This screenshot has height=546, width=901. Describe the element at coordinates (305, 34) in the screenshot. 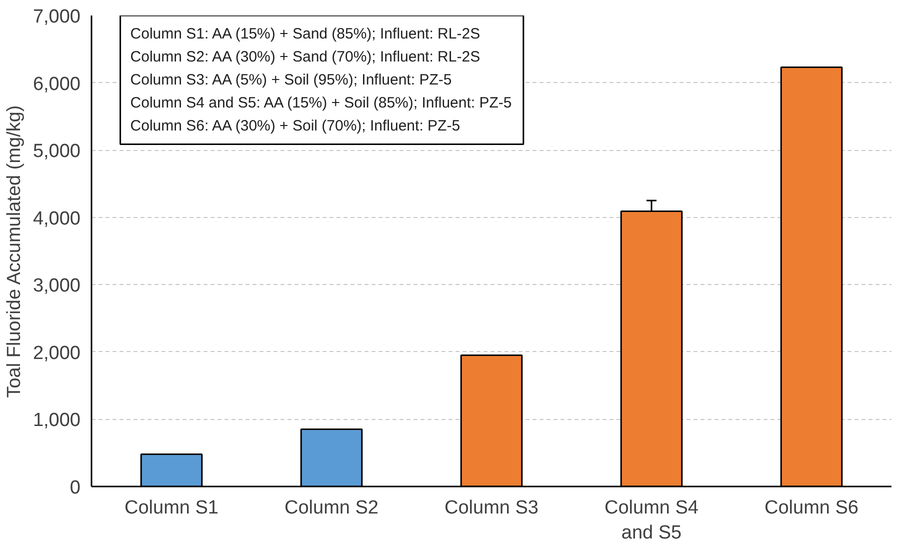

I see `annotation: Column S1: AA (15%) + Sand (85%); Influent: RL-2S` at that location.